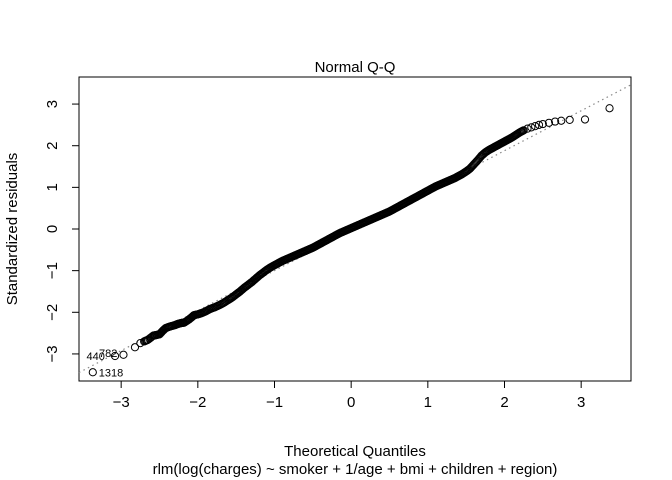 This screenshot has height=480, width=672. Describe the element at coordinates (52, 104) in the screenshot. I see `y-tick-label: 3` at that location.